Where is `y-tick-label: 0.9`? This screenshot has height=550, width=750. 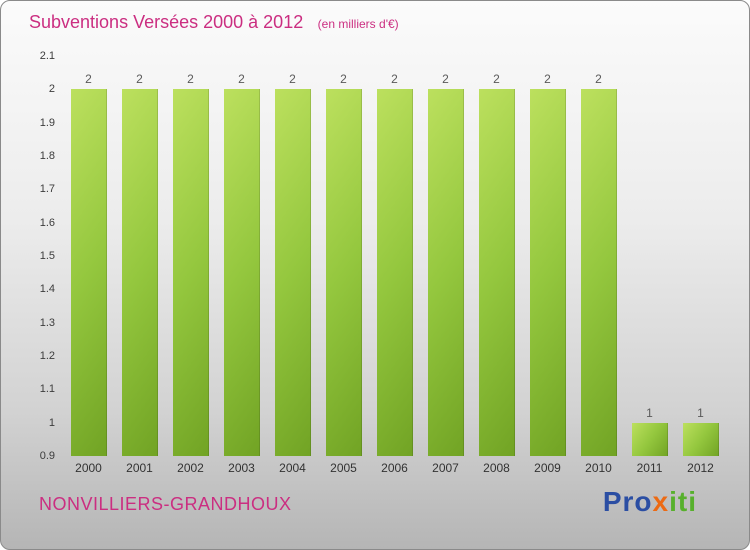
y-tick-label: 0.9 is located at coordinates (47, 456).